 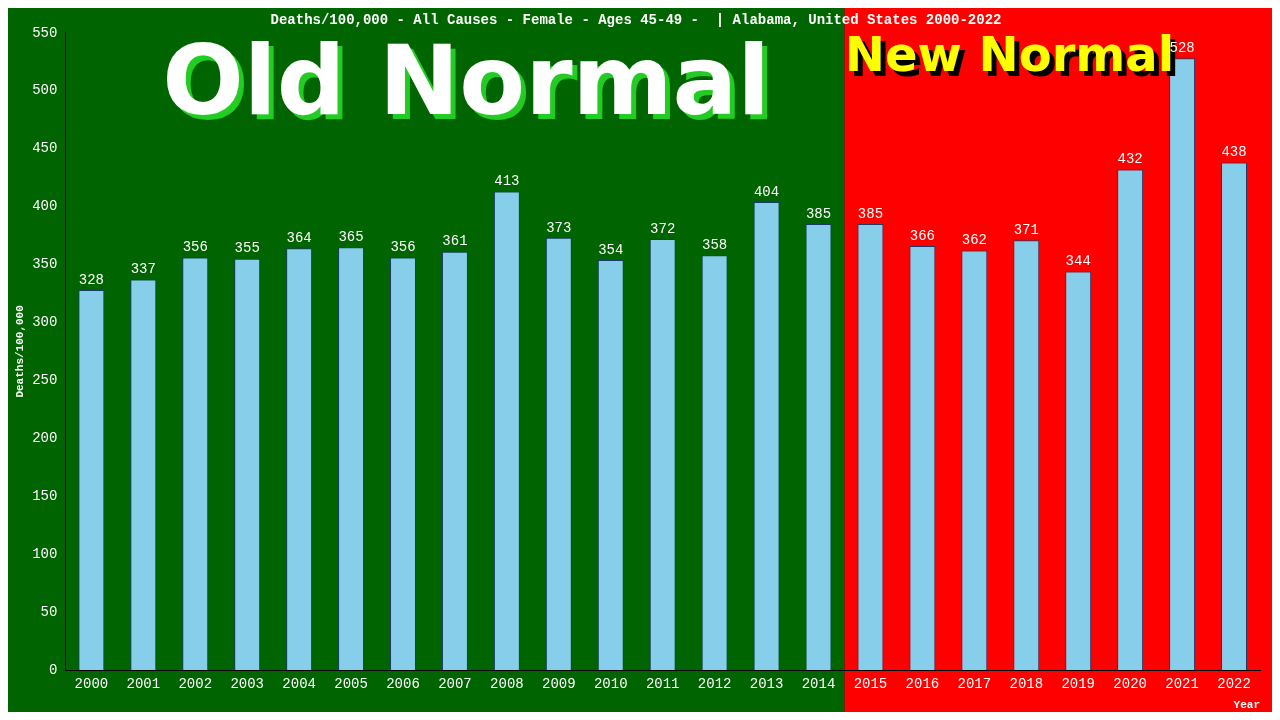 I want to click on x-tick-label: 2012, so click(x=714, y=684).